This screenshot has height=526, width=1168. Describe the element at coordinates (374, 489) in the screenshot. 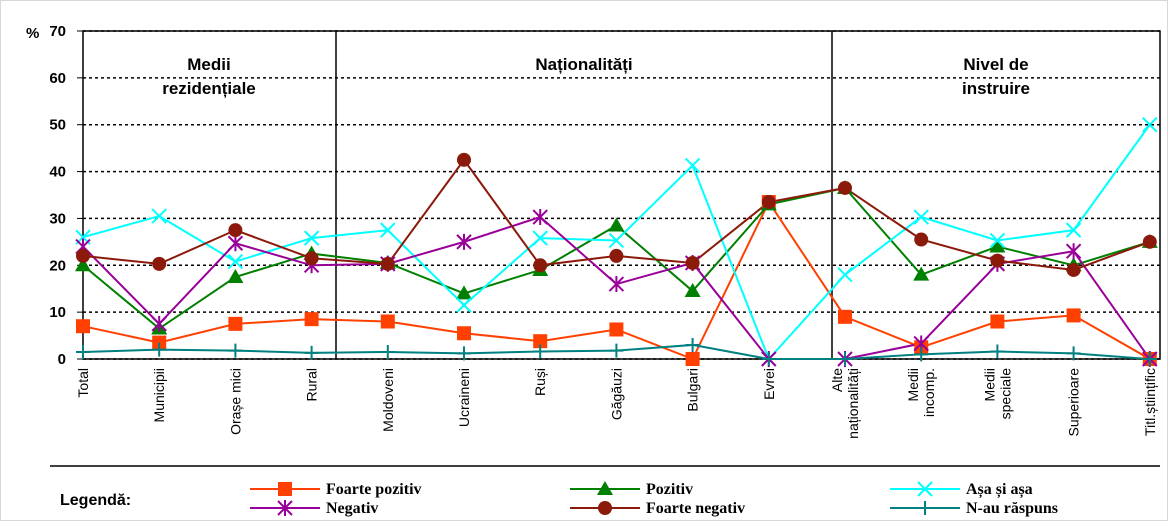

I see `legend-label: Foarte pozitiv` at that location.